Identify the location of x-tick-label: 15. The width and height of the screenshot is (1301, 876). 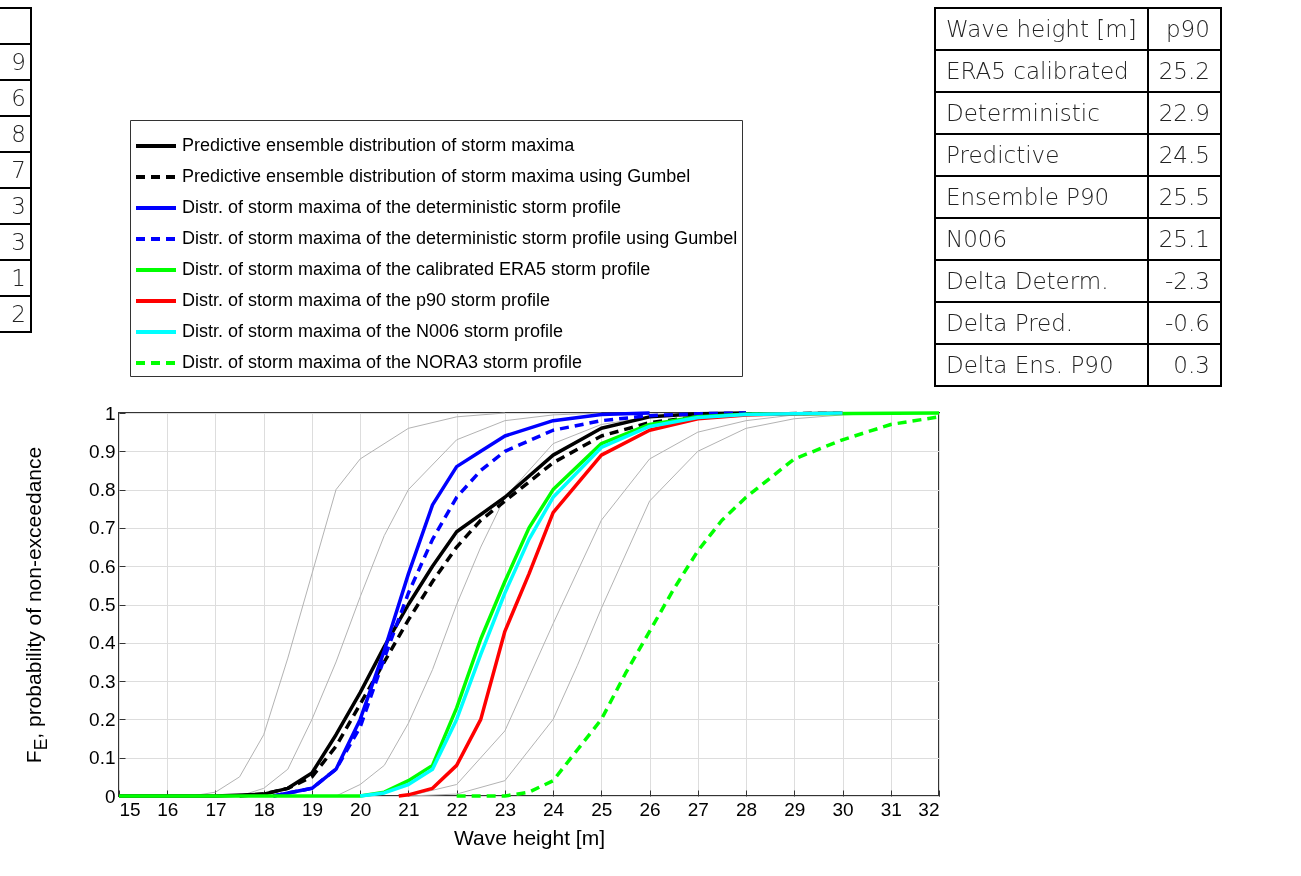
(130, 809).